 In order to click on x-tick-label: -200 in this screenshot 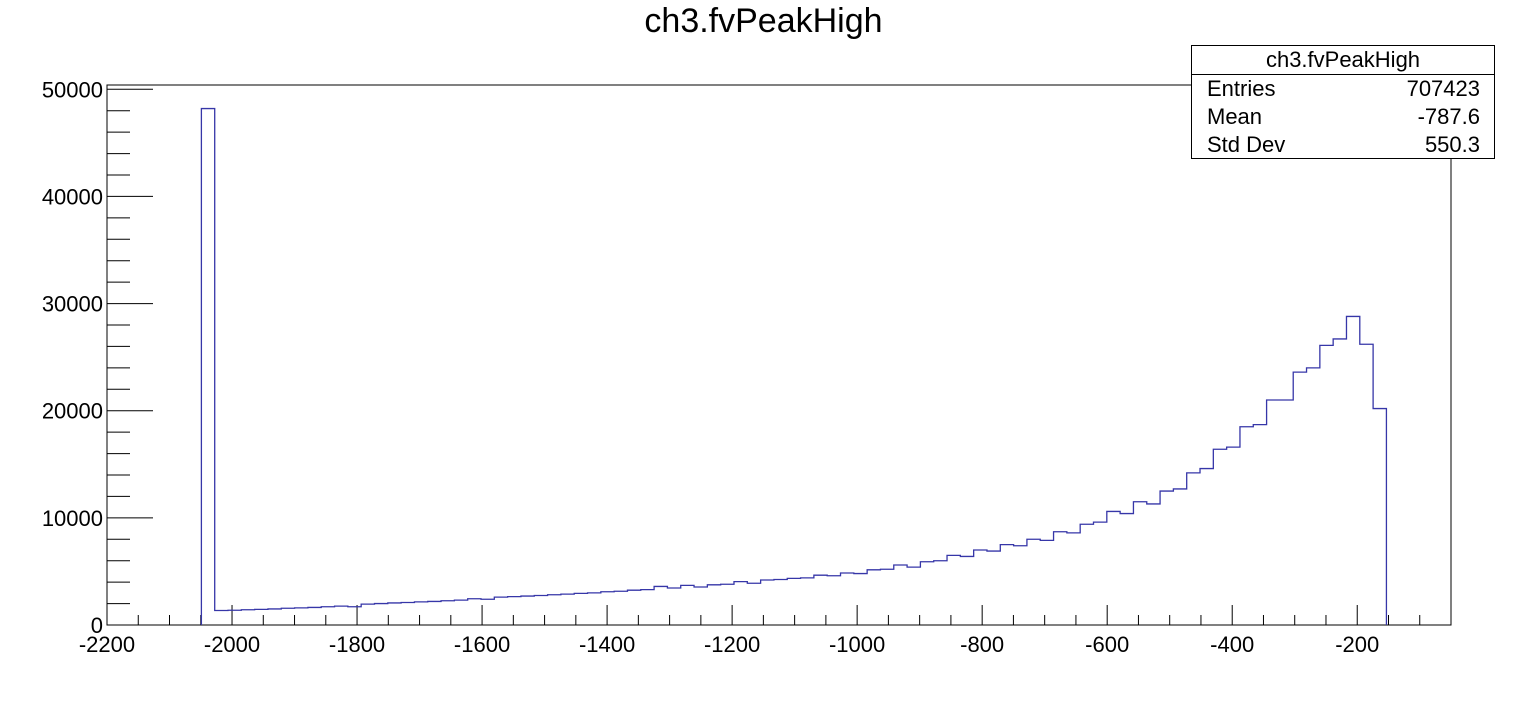, I will do `click(1357, 644)`.